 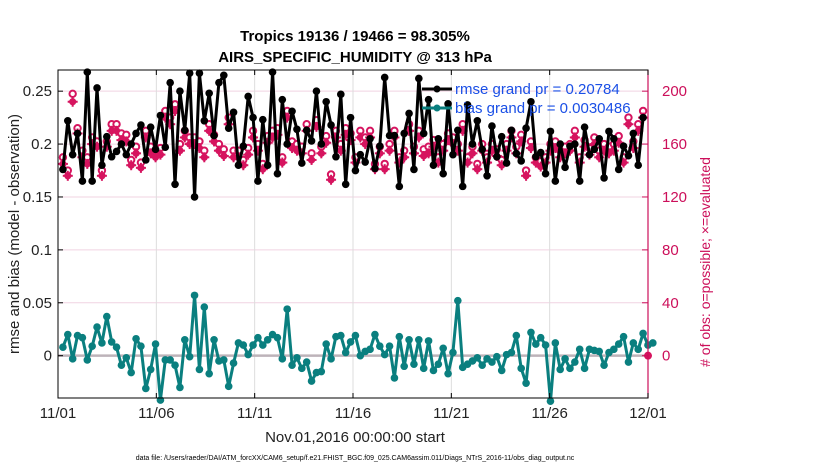 What do you see at coordinates (43, 224) in the screenshot?
I see `y-axis-ticks: 0 0.05 0.1 0.15 0.2 0.25` at bounding box center [43, 224].